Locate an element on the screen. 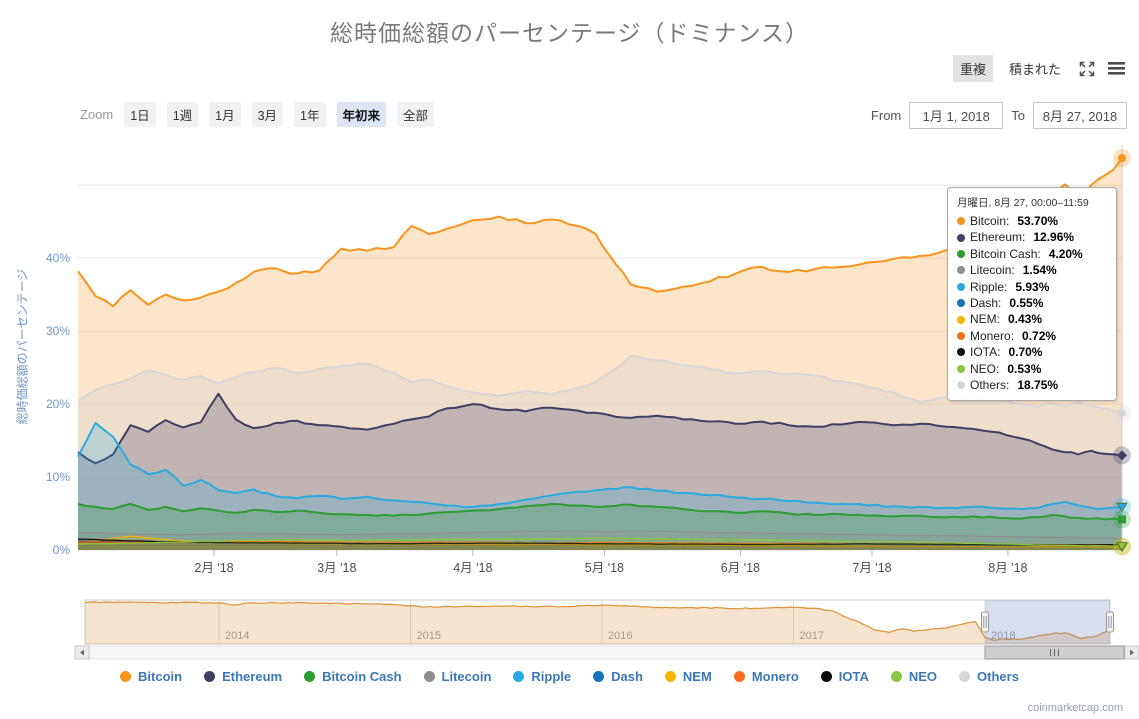 The image size is (1139, 719). to-label: To is located at coordinates (1018, 115).